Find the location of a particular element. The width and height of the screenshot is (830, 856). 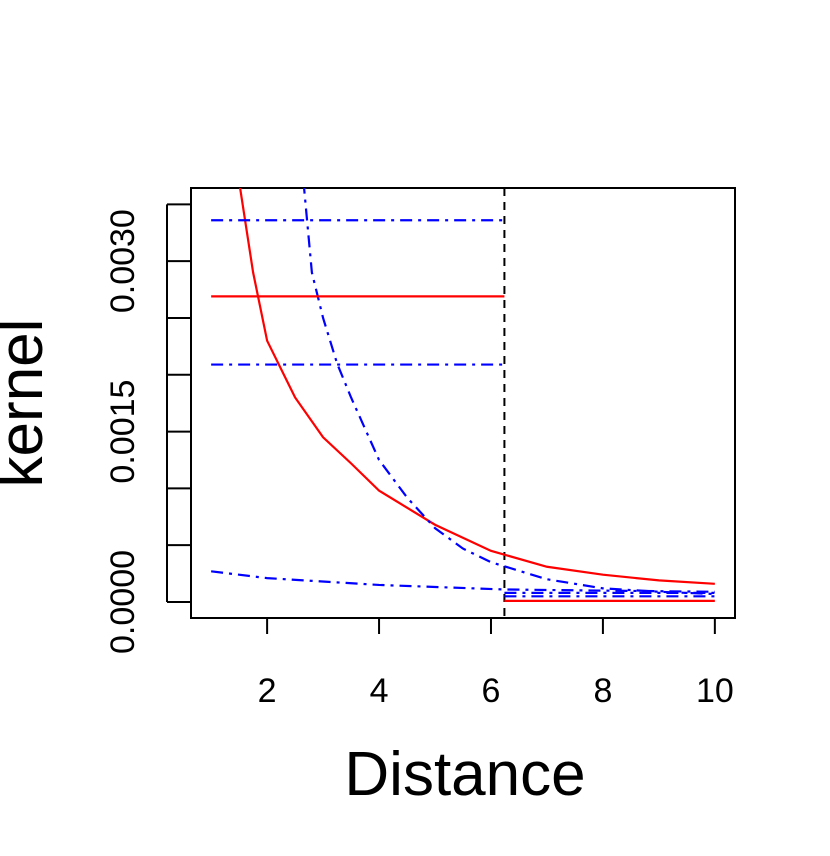

y-tick-label: 0.0000 is located at coordinates (123, 602).